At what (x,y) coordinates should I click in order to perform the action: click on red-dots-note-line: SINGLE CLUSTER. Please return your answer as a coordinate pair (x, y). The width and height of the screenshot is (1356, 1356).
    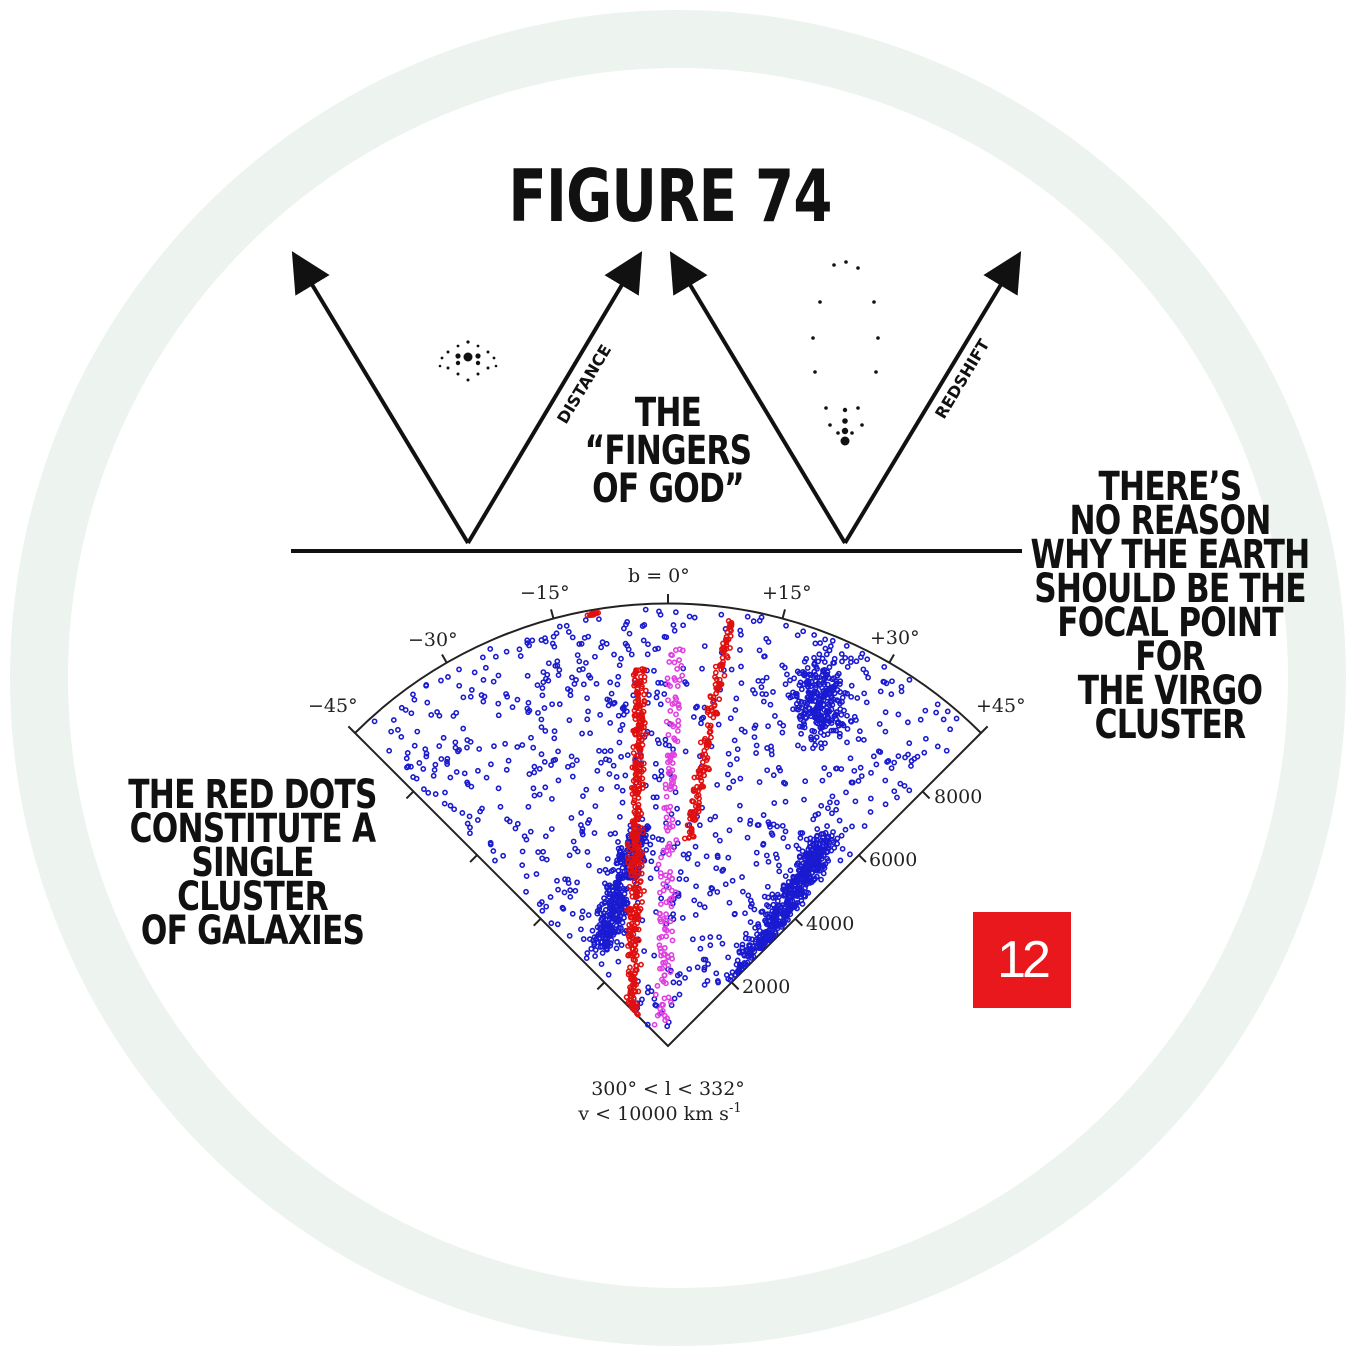
    Looking at the image, I should click on (252, 880).